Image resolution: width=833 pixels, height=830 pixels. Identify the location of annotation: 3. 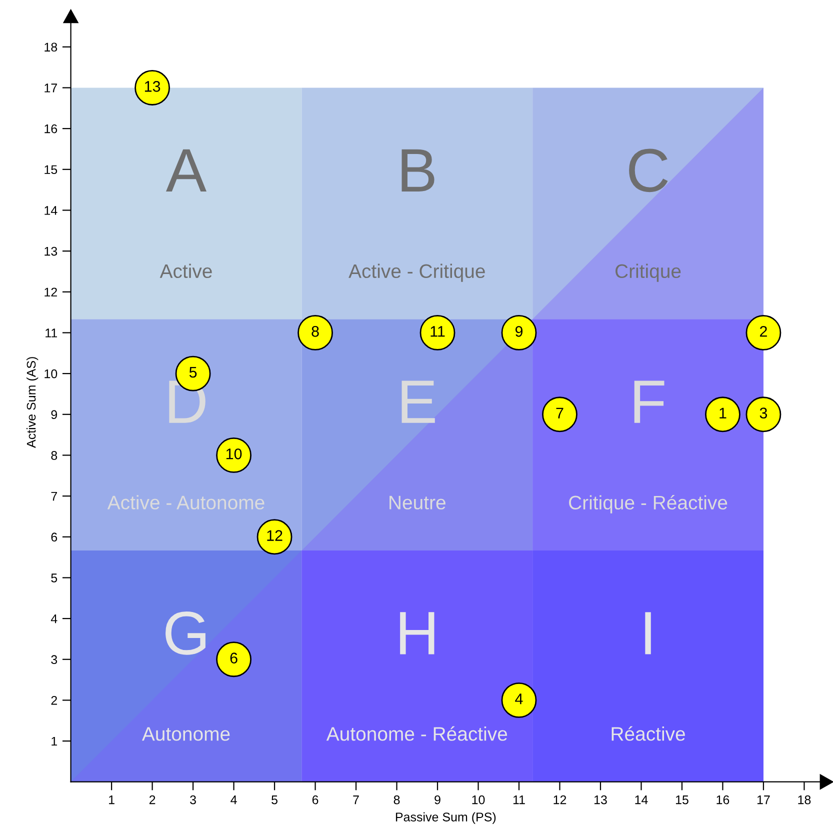
(764, 413).